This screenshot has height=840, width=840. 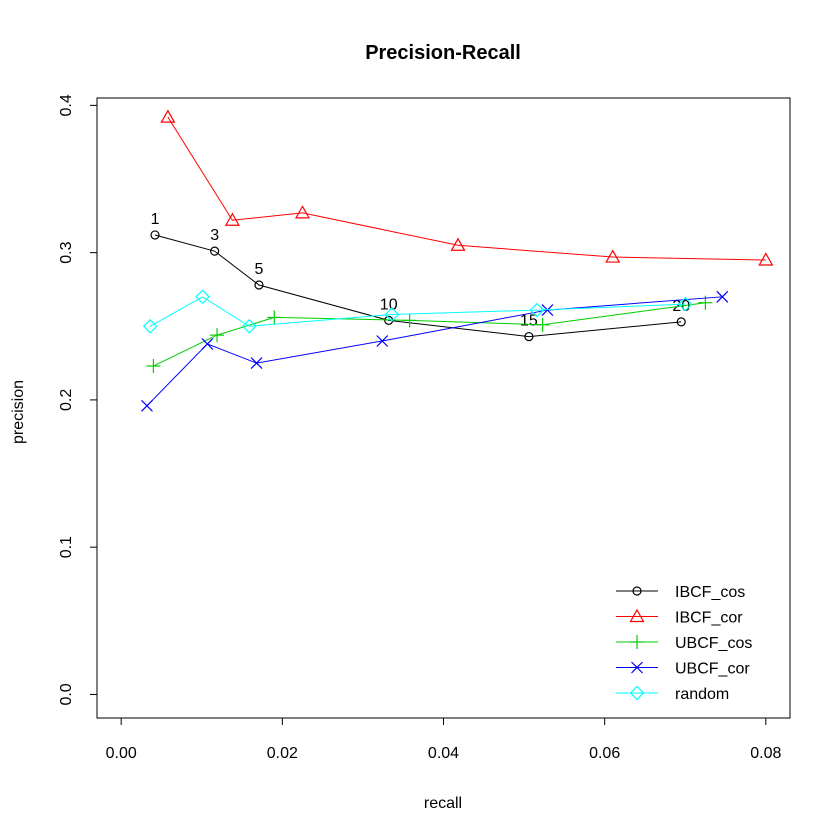 What do you see at coordinates (259, 269) in the screenshot?
I see `point-label: 5` at bounding box center [259, 269].